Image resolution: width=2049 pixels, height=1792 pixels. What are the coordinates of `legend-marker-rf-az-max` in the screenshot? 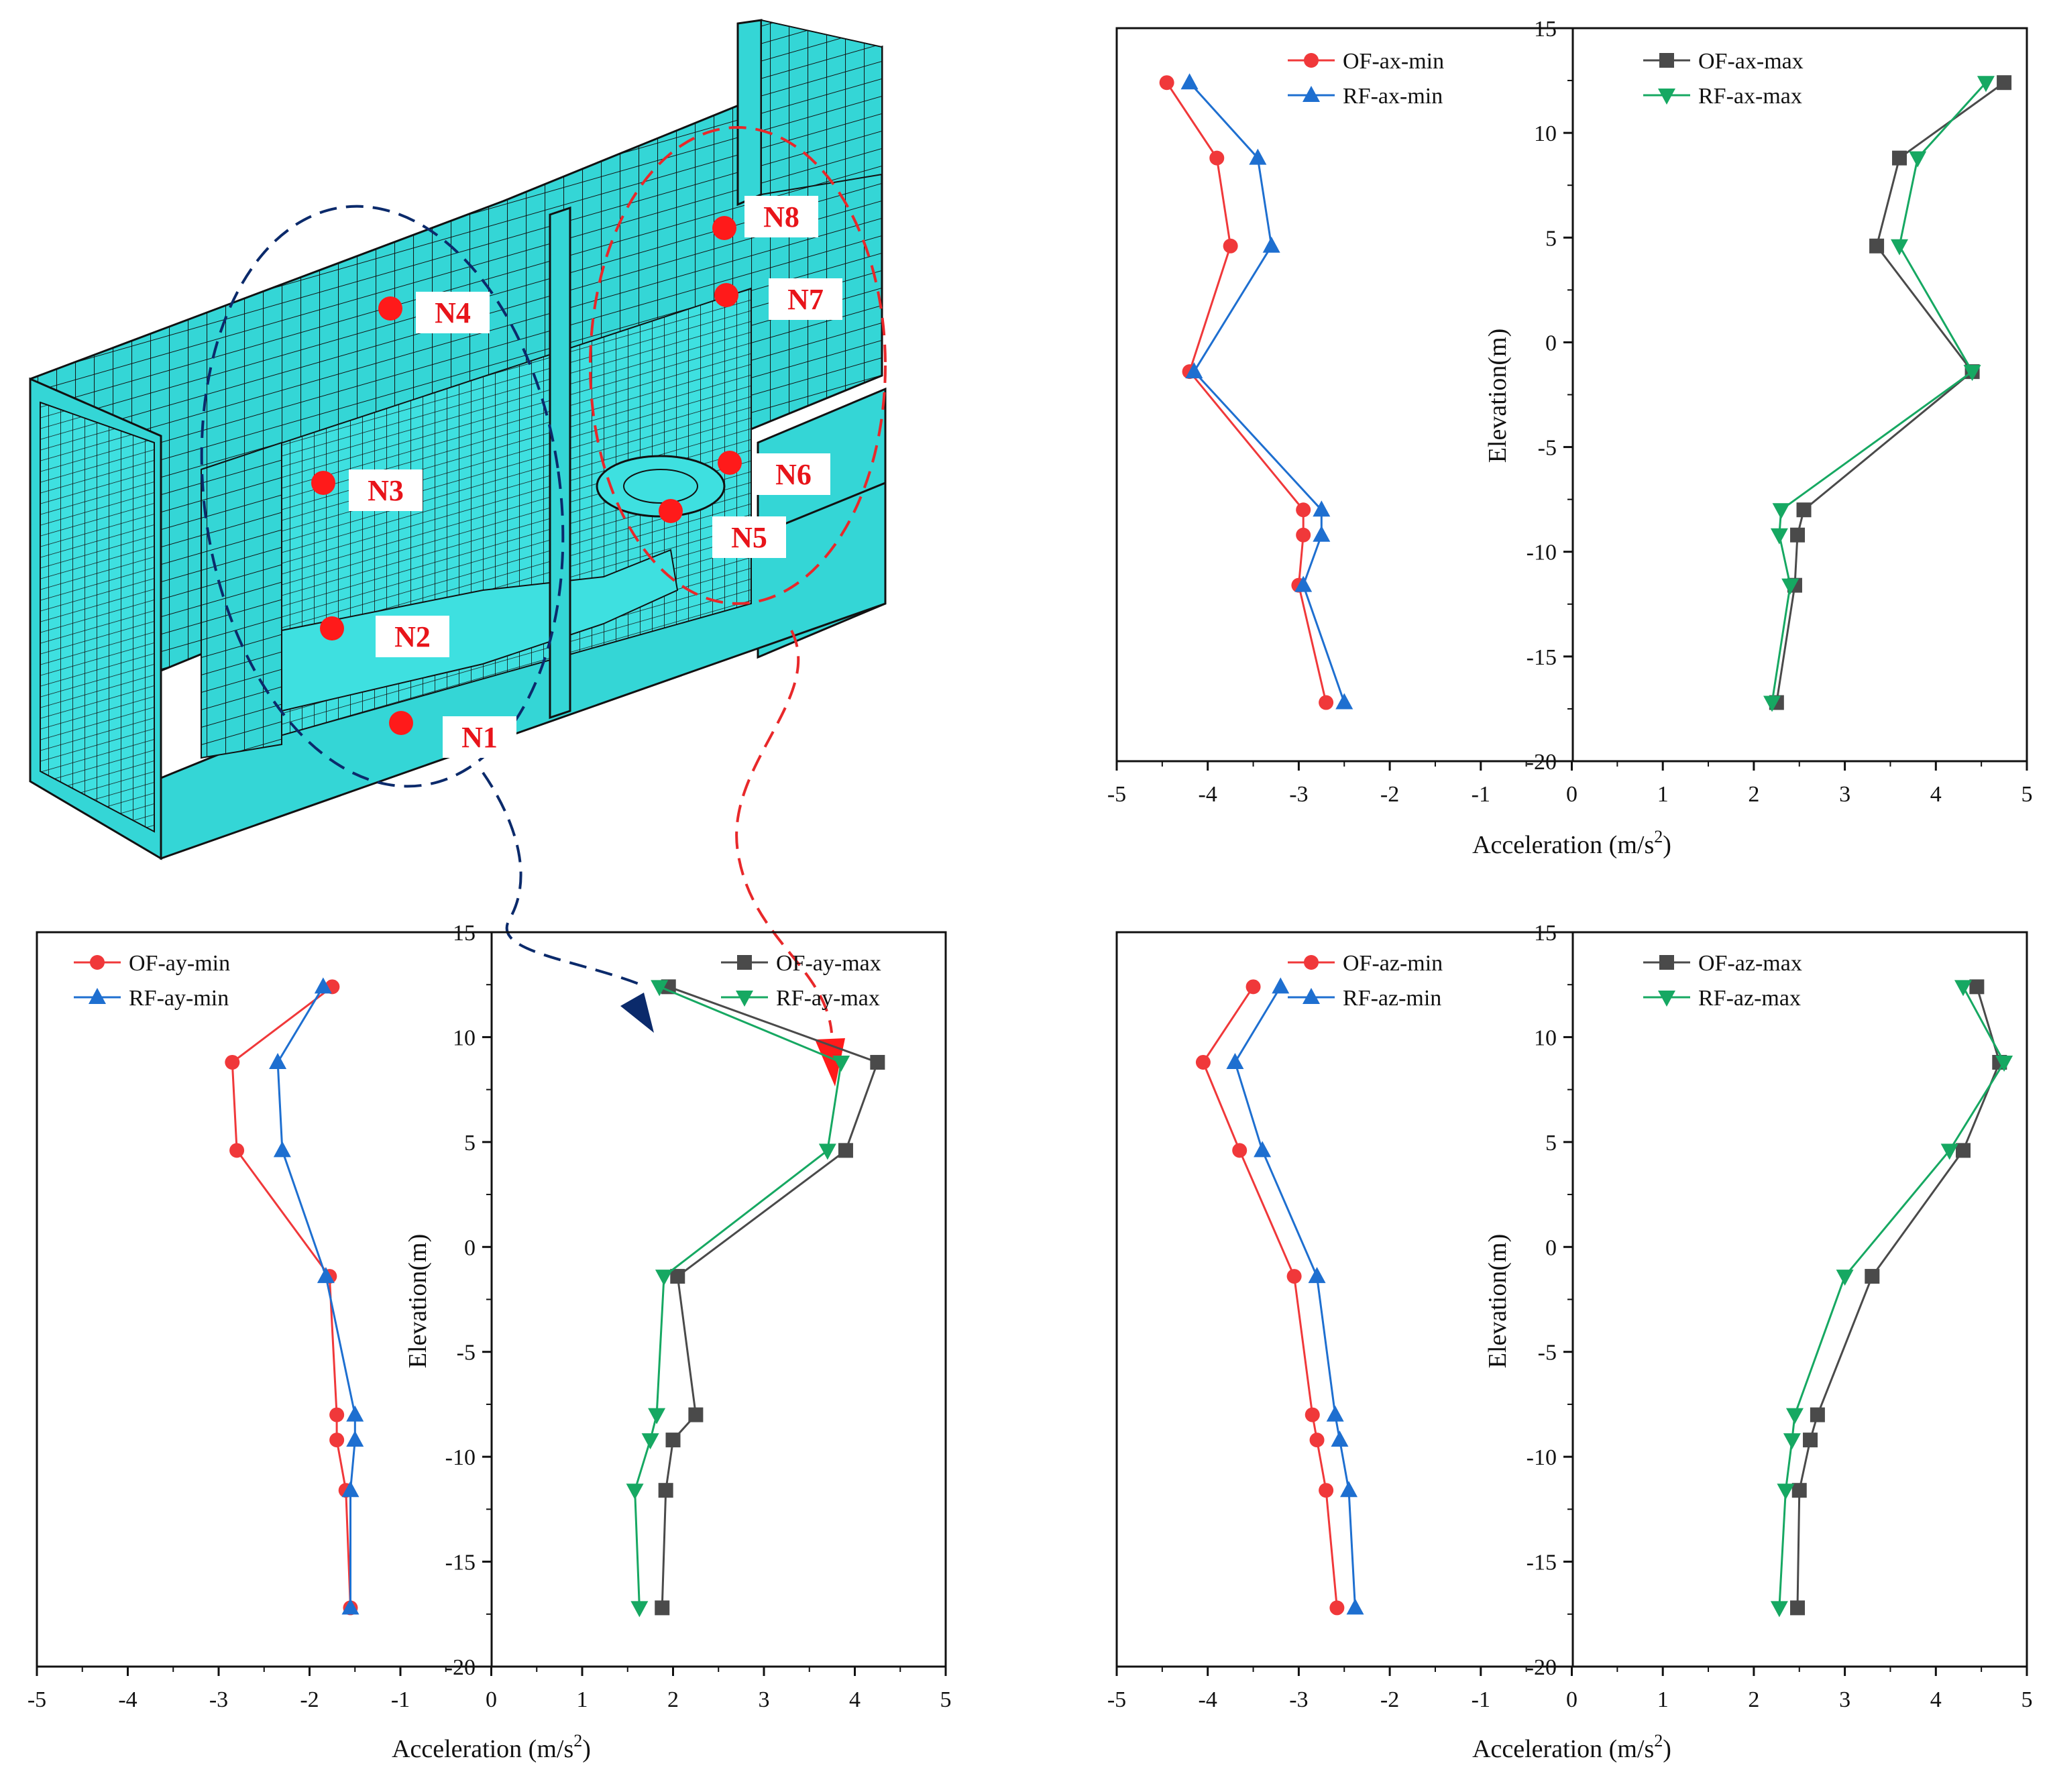 It's located at (1666, 999).